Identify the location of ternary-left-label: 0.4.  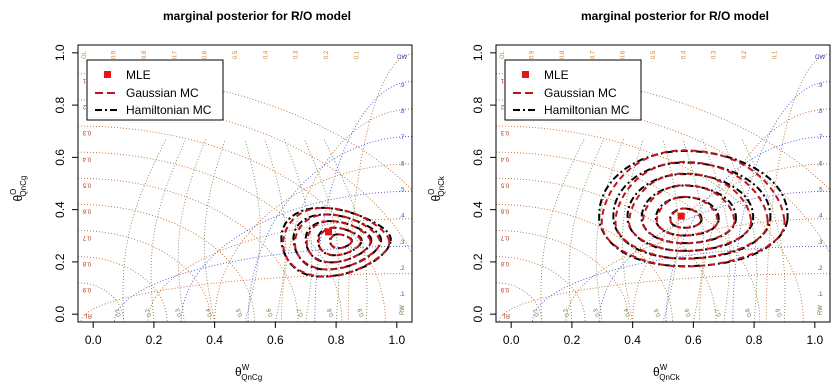
(86, 158).